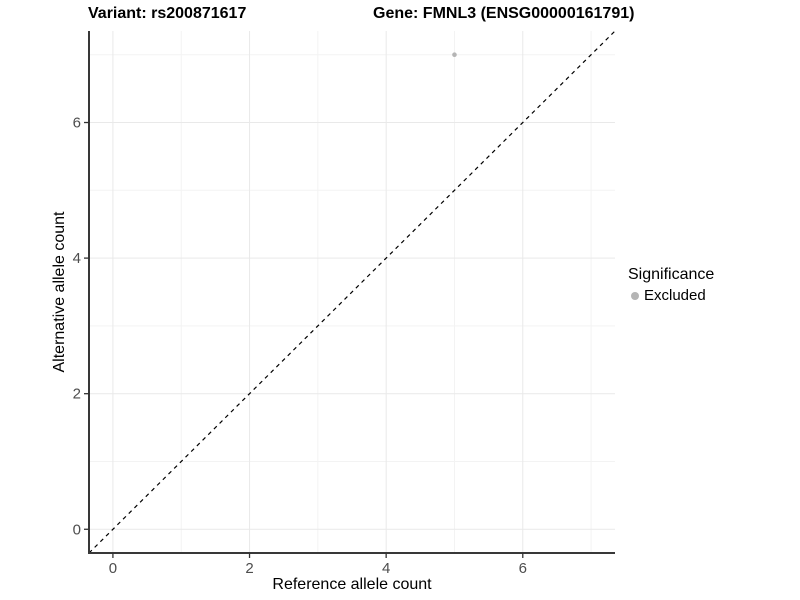  What do you see at coordinates (523, 568) in the screenshot?
I see `x-tick-label: 6` at bounding box center [523, 568].